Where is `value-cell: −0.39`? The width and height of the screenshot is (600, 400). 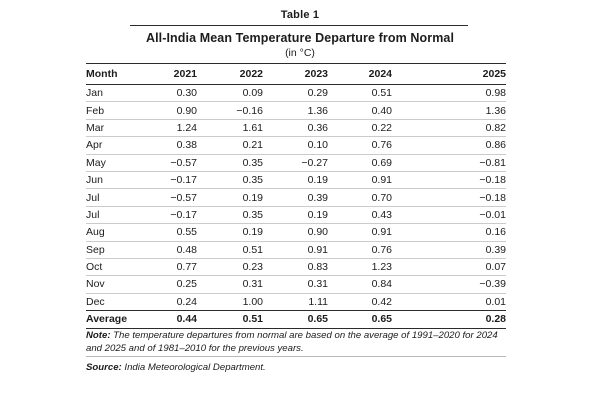
value-cell: −0.39 is located at coordinates (449, 284).